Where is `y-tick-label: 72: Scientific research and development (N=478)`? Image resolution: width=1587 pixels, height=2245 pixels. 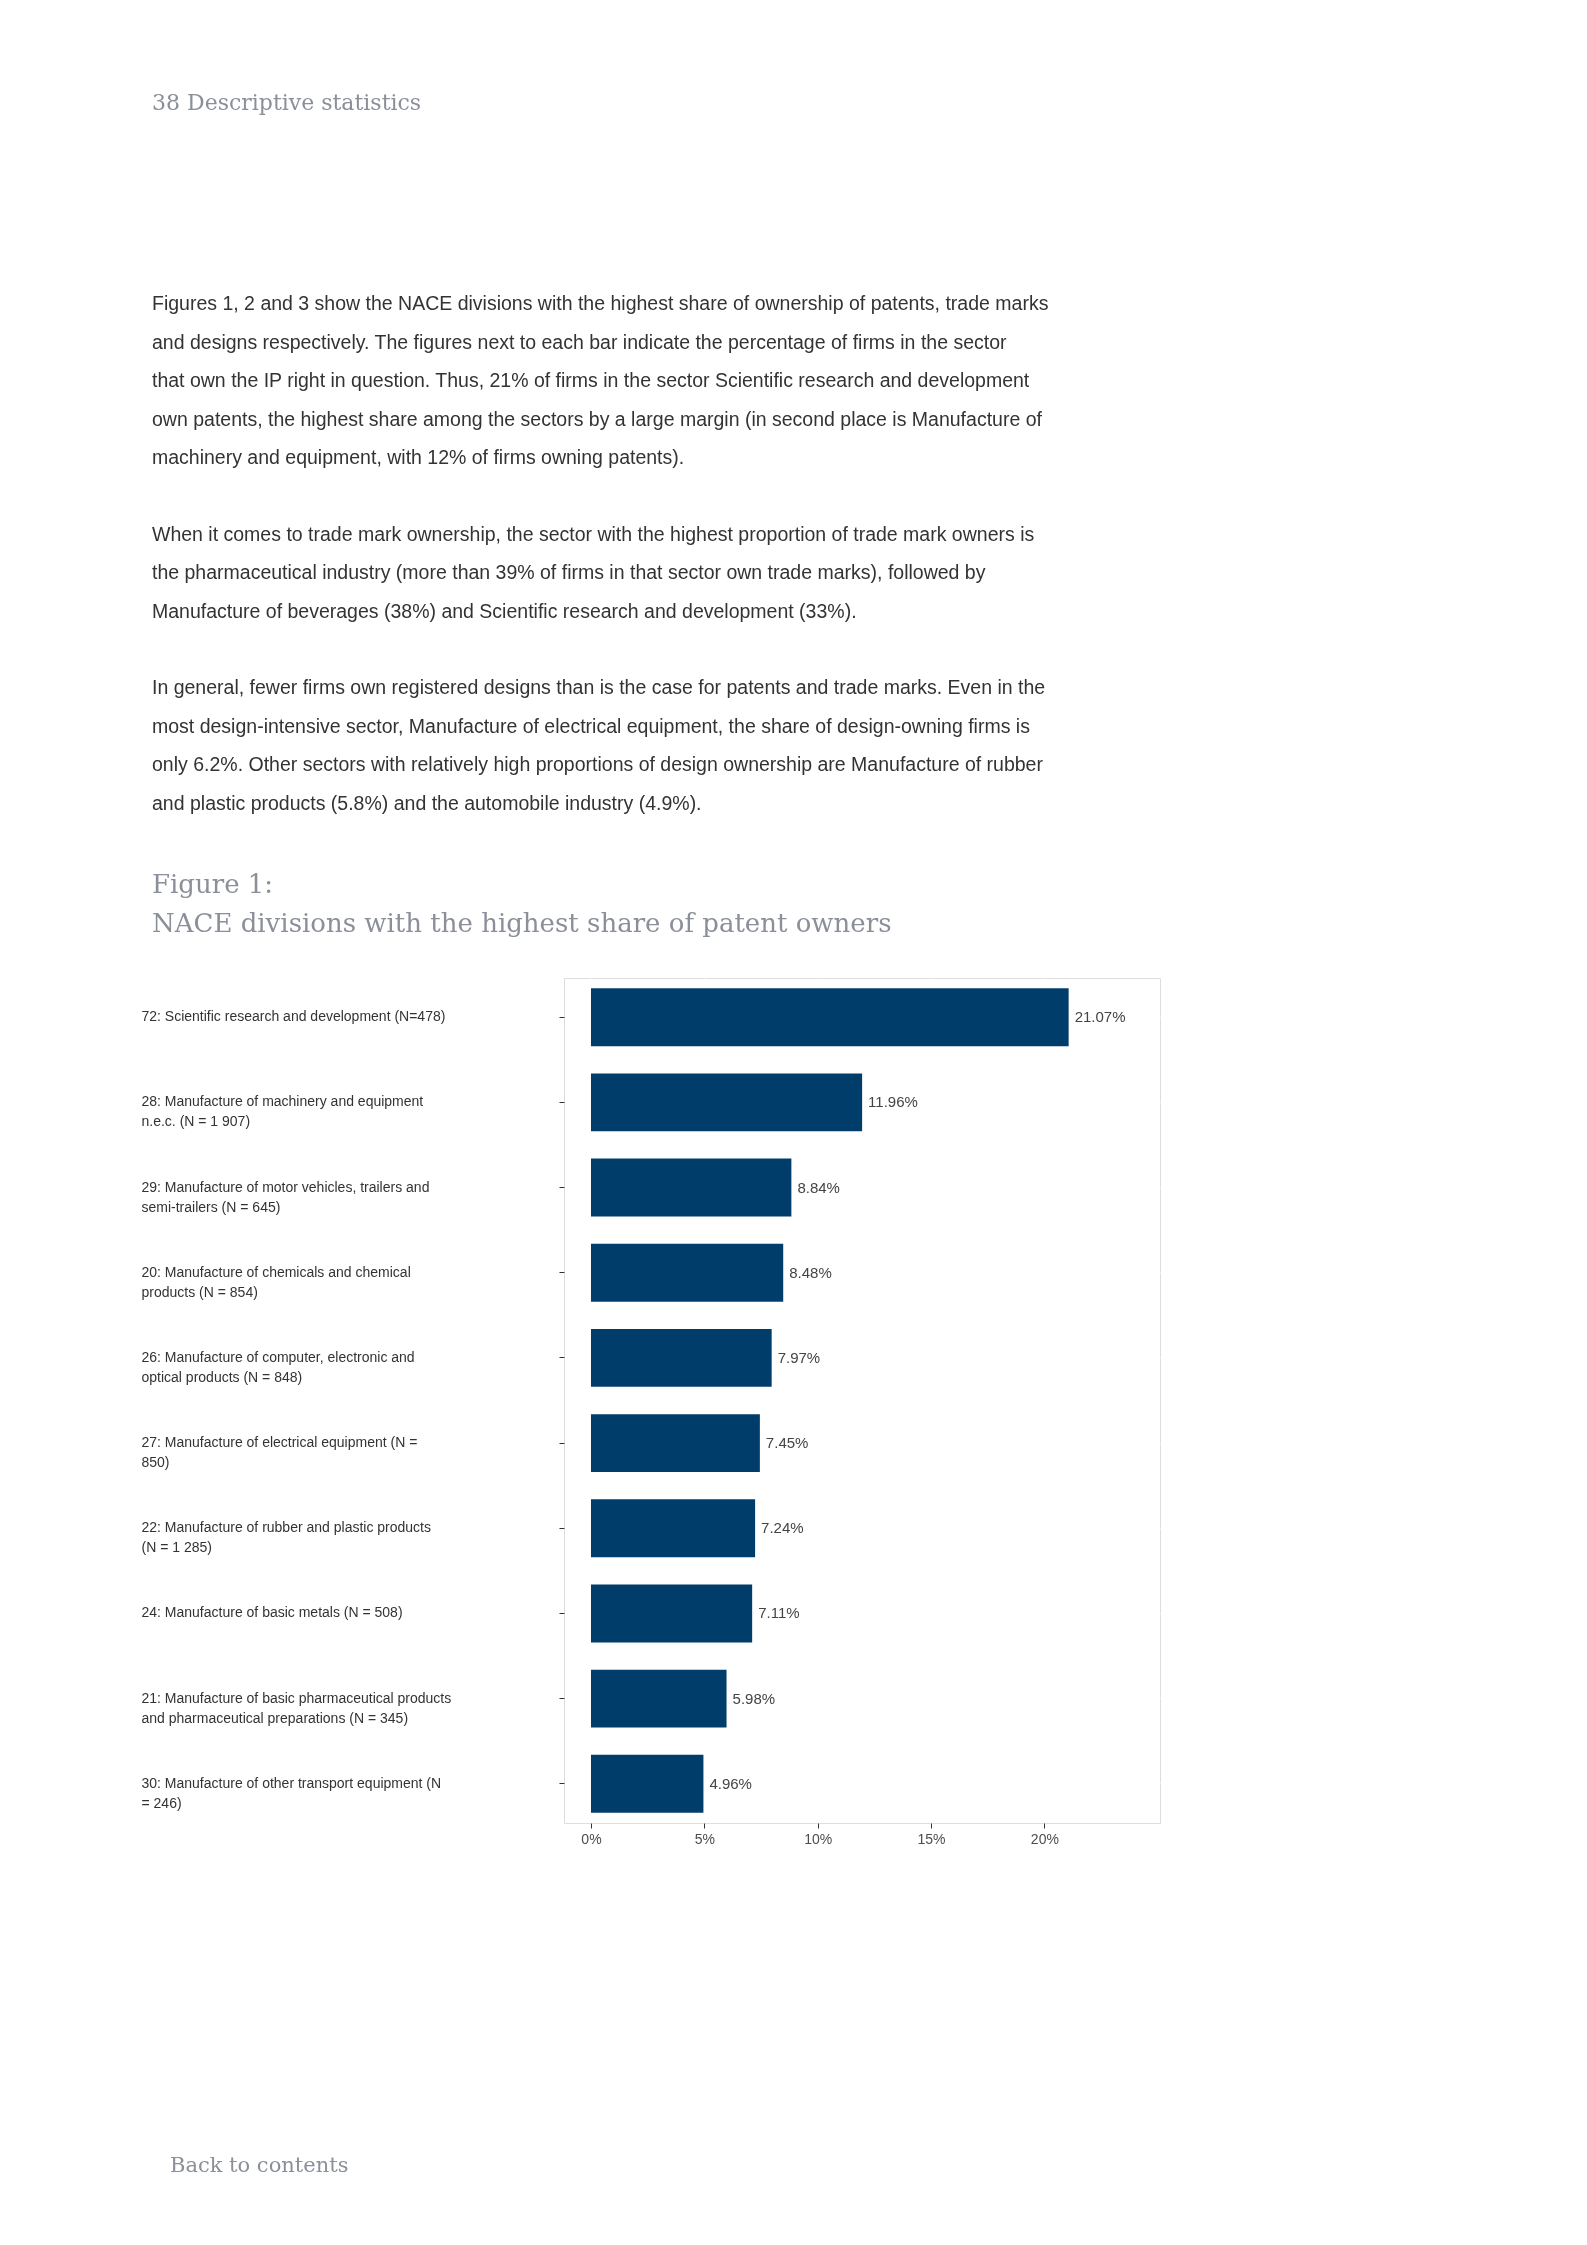 y-tick-label: 72: Scientific research and development (N=478) is located at coordinates (293, 1016).